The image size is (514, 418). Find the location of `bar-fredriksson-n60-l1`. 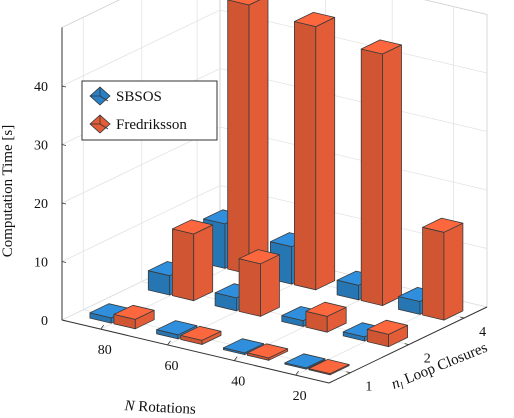

bar-fredriksson-n60-l1 is located at coordinates (201, 335).